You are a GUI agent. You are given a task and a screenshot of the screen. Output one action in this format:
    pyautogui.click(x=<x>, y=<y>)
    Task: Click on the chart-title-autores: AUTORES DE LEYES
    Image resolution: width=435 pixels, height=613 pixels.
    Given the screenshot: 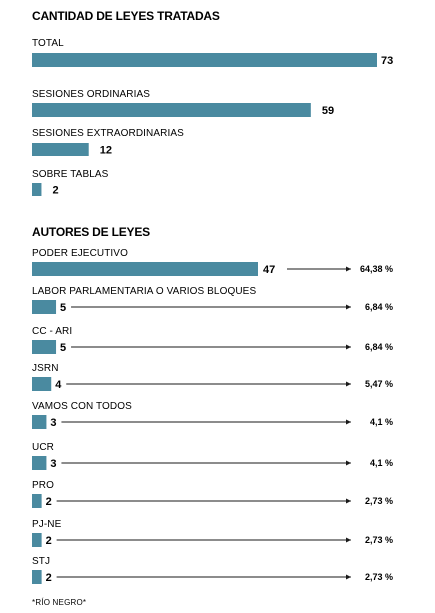 What is the action you would take?
    pyautogui.click(x=91, y=232)
    